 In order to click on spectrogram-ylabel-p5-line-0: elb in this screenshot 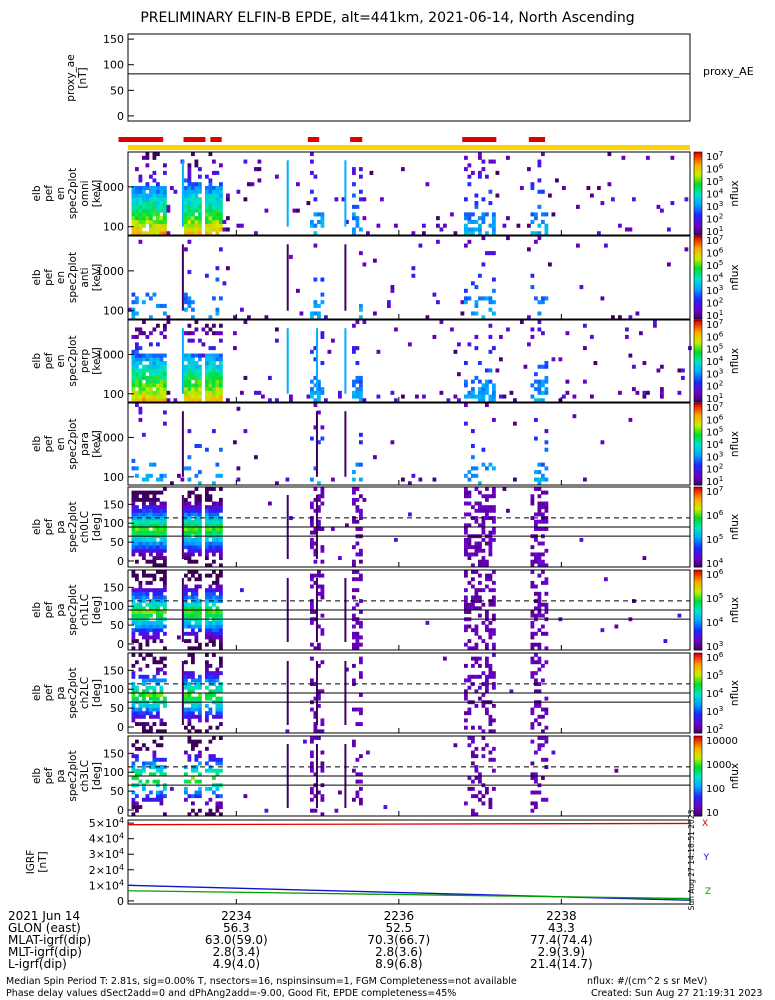, I will do `click(37, 527)`.